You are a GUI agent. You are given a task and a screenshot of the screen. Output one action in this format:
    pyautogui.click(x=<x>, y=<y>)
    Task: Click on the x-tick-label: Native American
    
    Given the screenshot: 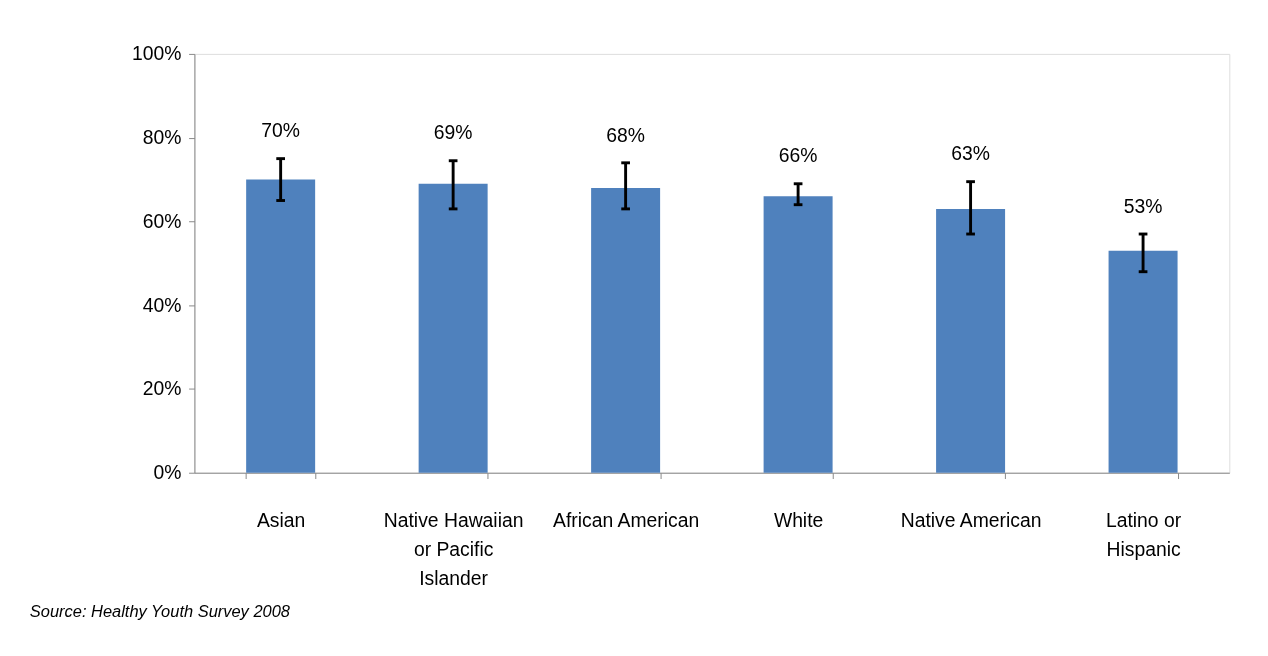 What is the action you would take?
    pyautogui.click(x=971, y=520)
    